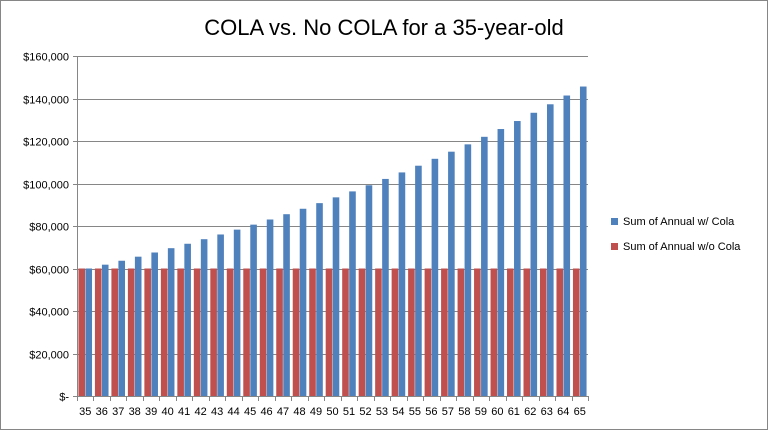 This screenshot has width=768, height=430. What do you see at coordinates (563, 412) in the screenshot?
I see `x-tick-label: 64` at bounding box center [563, 412].